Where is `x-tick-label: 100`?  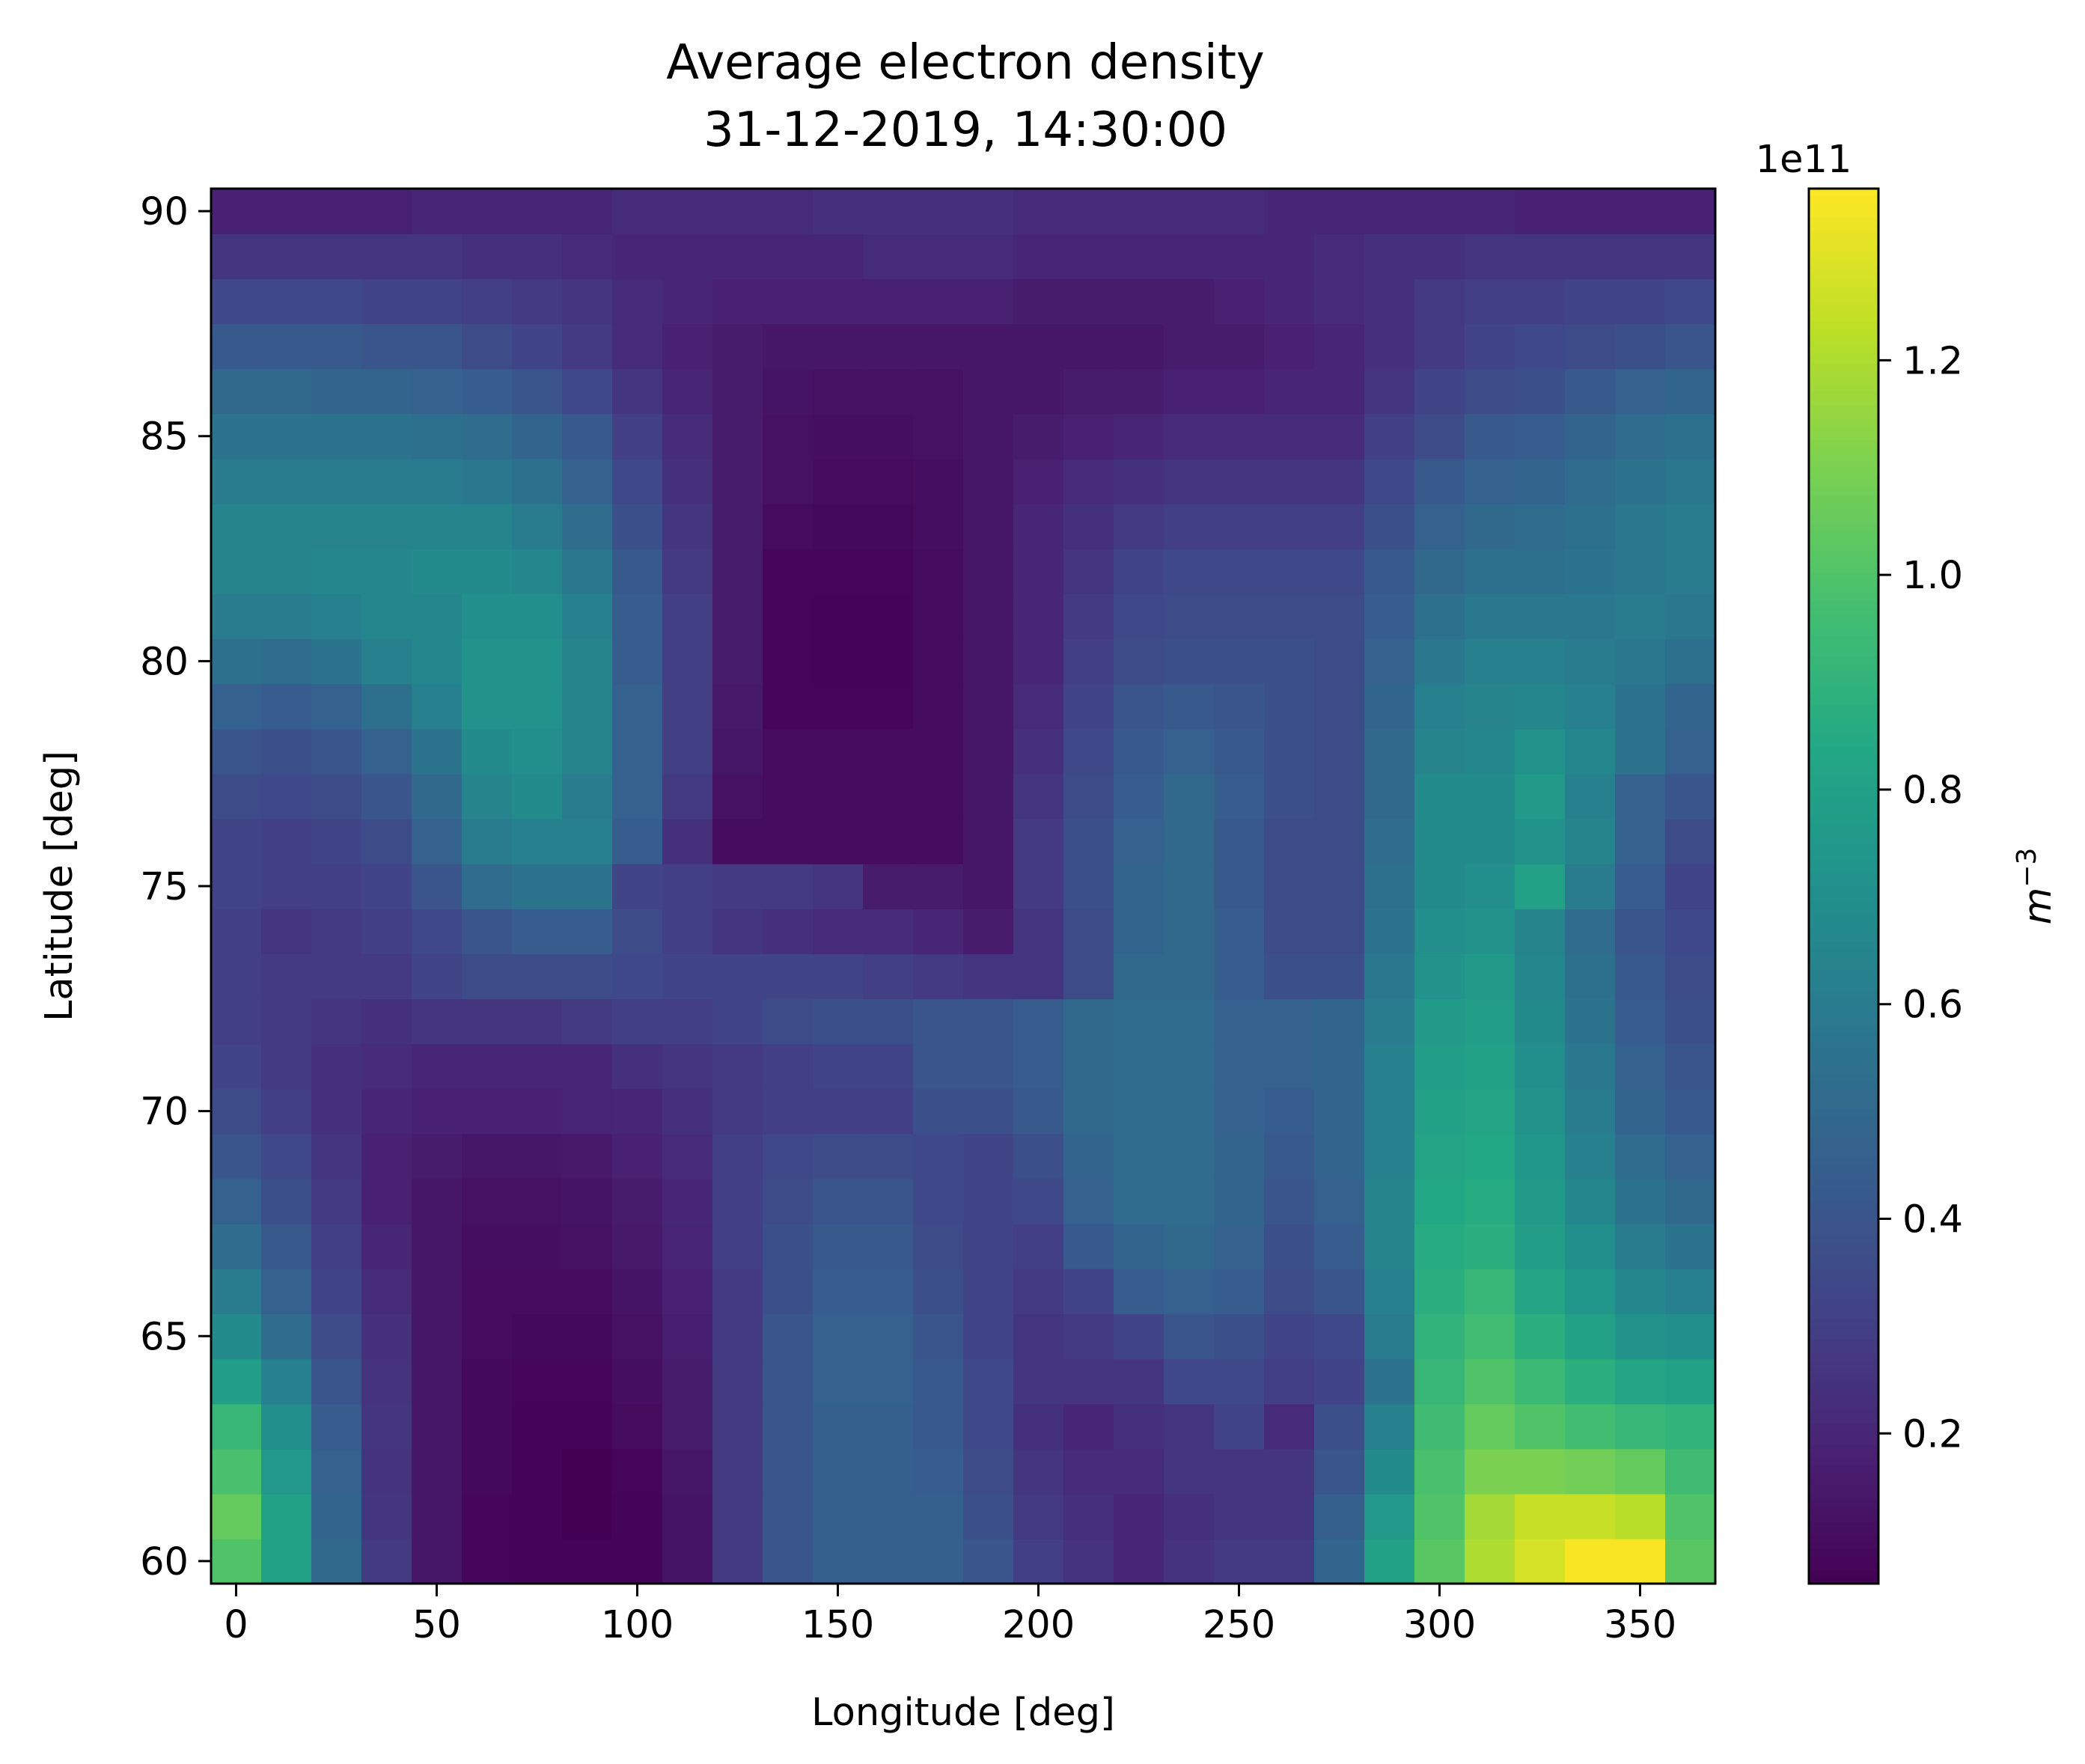 x-tick-label: 100 is located at coordinates (637, 1625).